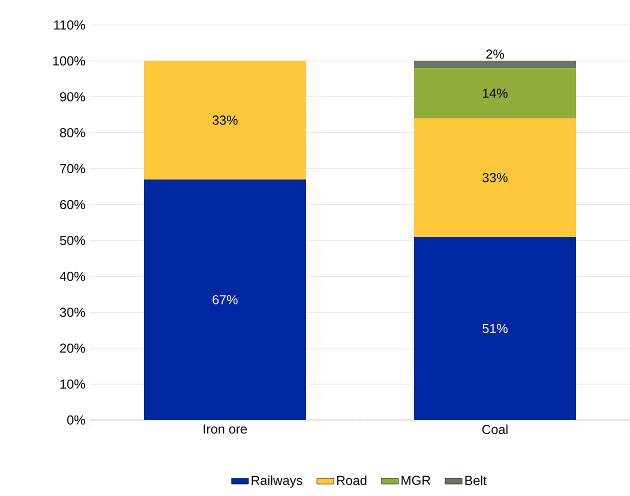 The width and height of the screenshot is (630, 496). Describe the element at coordinates (495, 429) in the screenshot. I see `x-tick-label: Coal` at that location.